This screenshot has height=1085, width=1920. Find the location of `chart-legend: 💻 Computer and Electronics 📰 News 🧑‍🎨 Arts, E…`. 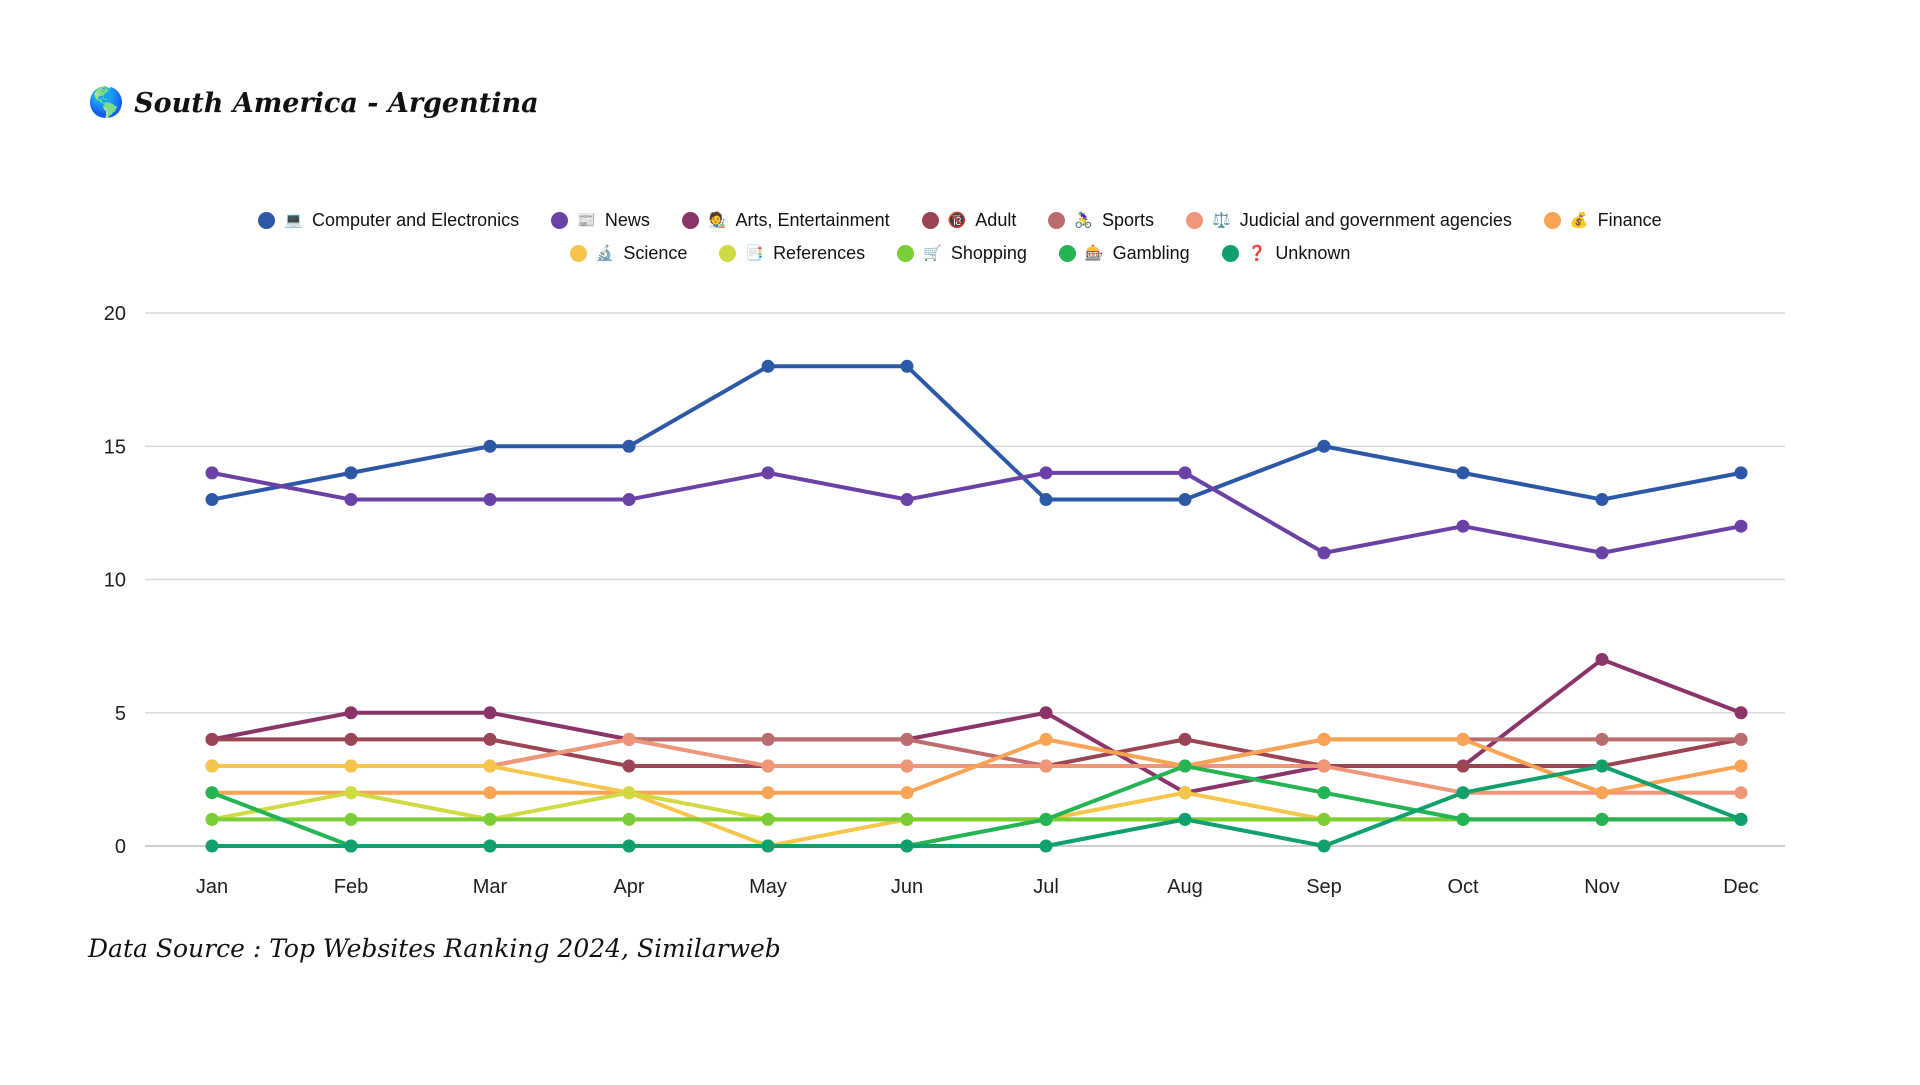

chart-legend: 💻 Computer and Electronics 📰 News 🧑‍🎨 Arts, E… is located at coordinates (960, 237).